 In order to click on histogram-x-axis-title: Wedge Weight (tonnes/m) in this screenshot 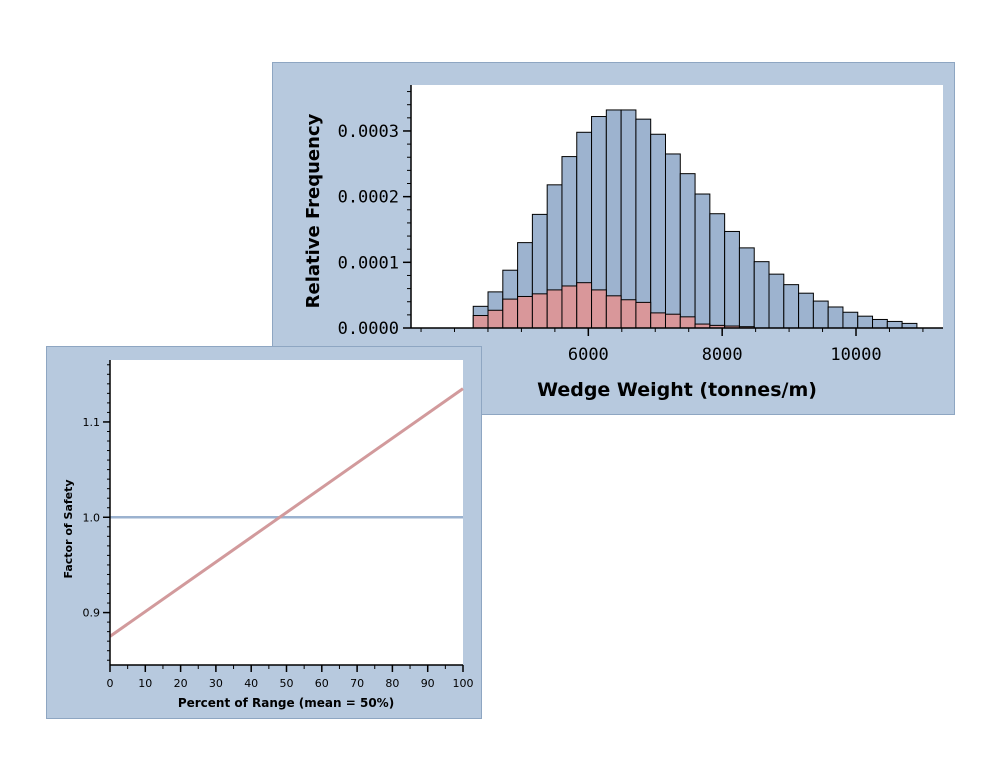, I will do `click(677, 390)`.